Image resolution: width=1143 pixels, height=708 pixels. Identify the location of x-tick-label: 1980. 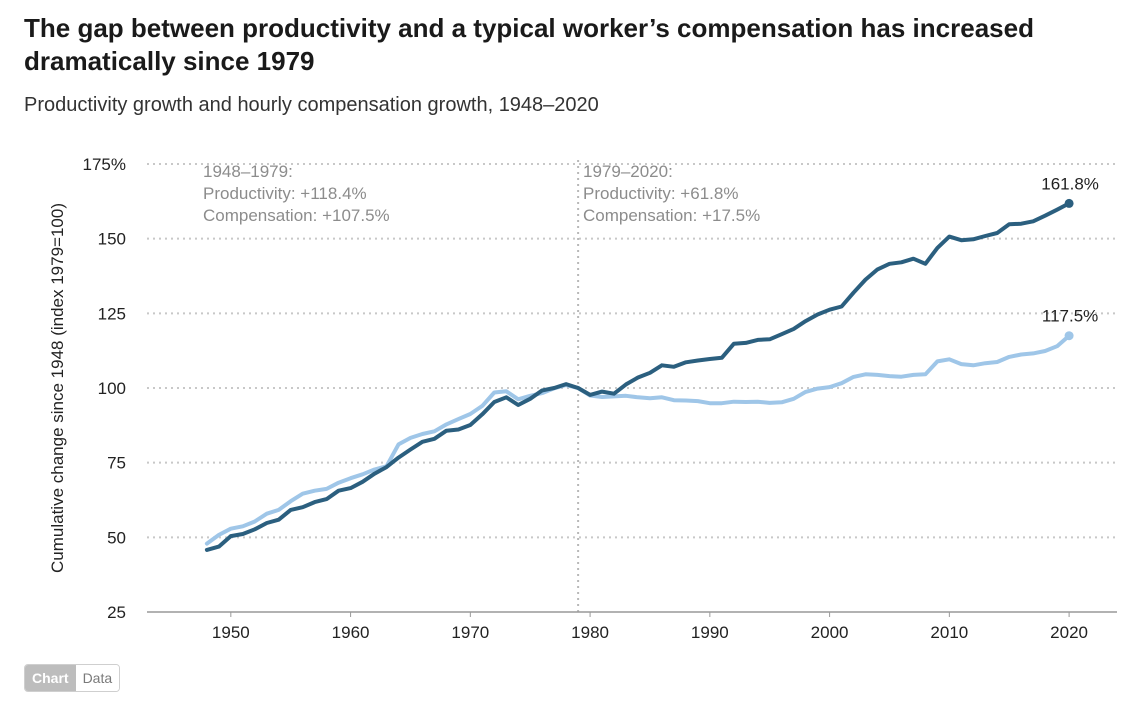
(590, 632).